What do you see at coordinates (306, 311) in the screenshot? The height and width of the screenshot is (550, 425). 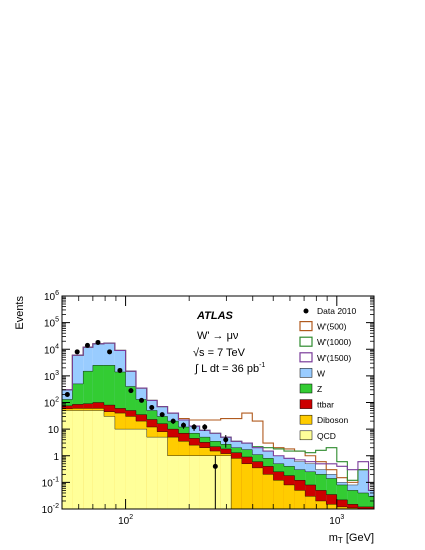 I see `legend-marker-data-2010` at bounding box center [306, 311].